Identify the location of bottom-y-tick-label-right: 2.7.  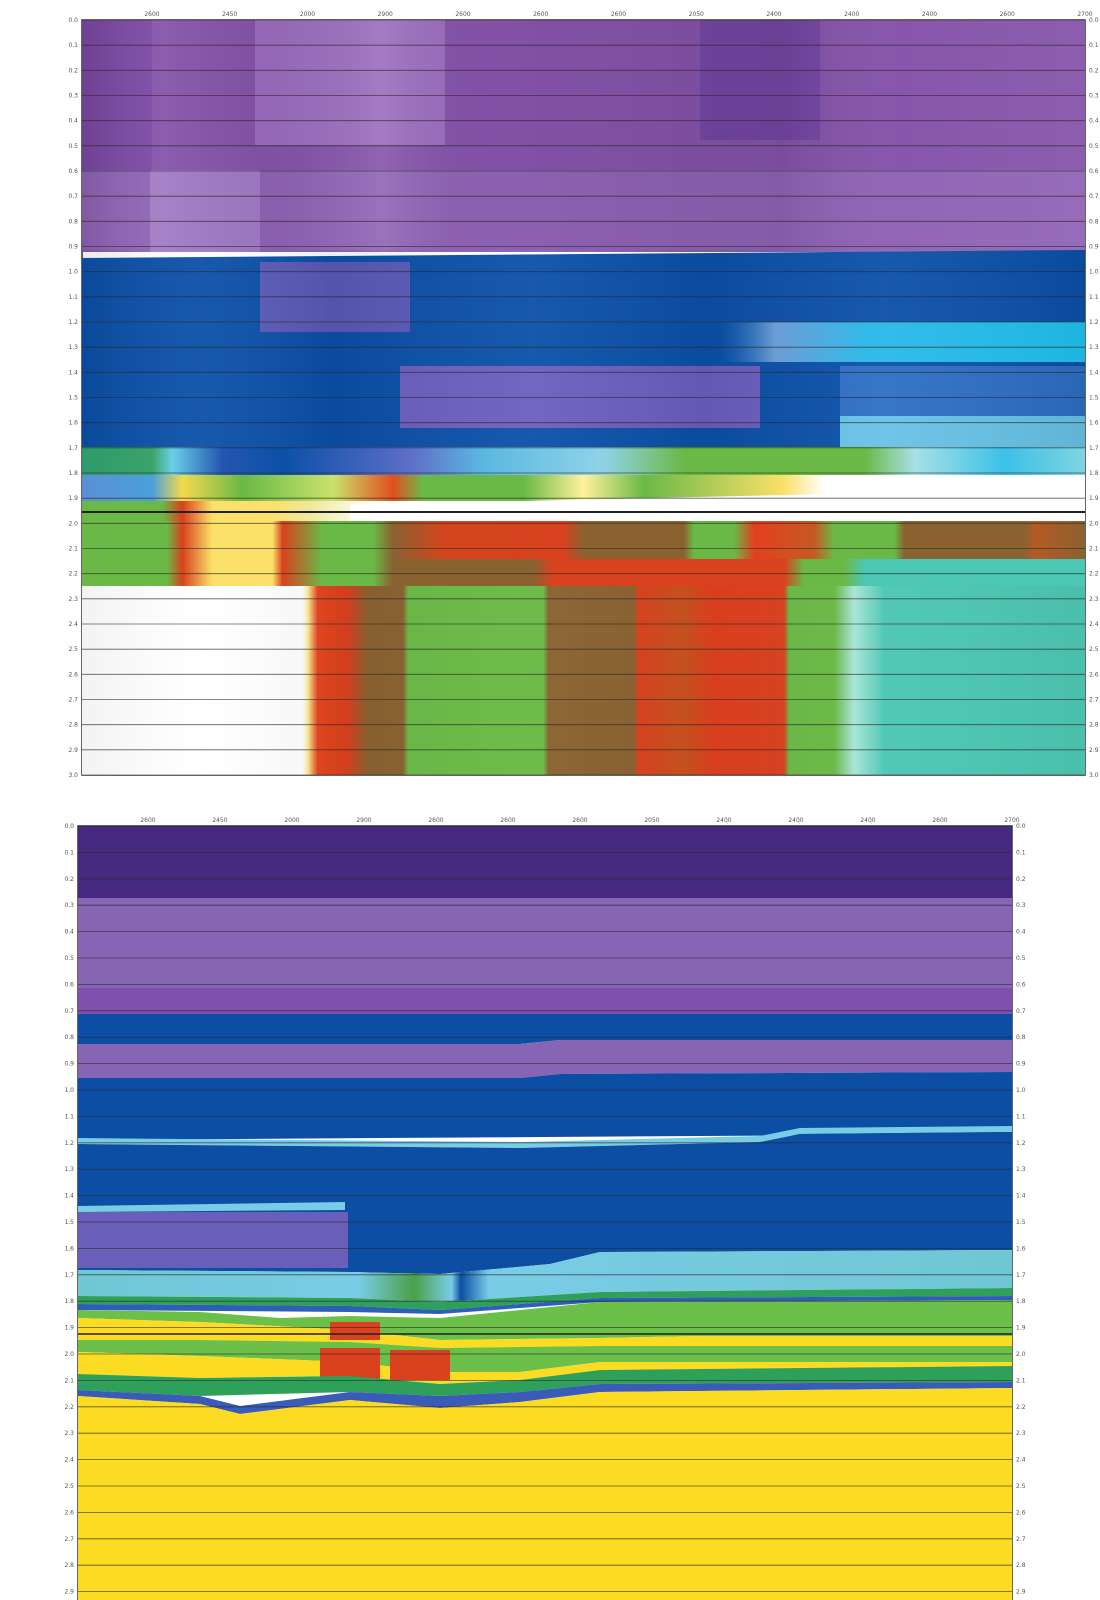
(1021, 1539).